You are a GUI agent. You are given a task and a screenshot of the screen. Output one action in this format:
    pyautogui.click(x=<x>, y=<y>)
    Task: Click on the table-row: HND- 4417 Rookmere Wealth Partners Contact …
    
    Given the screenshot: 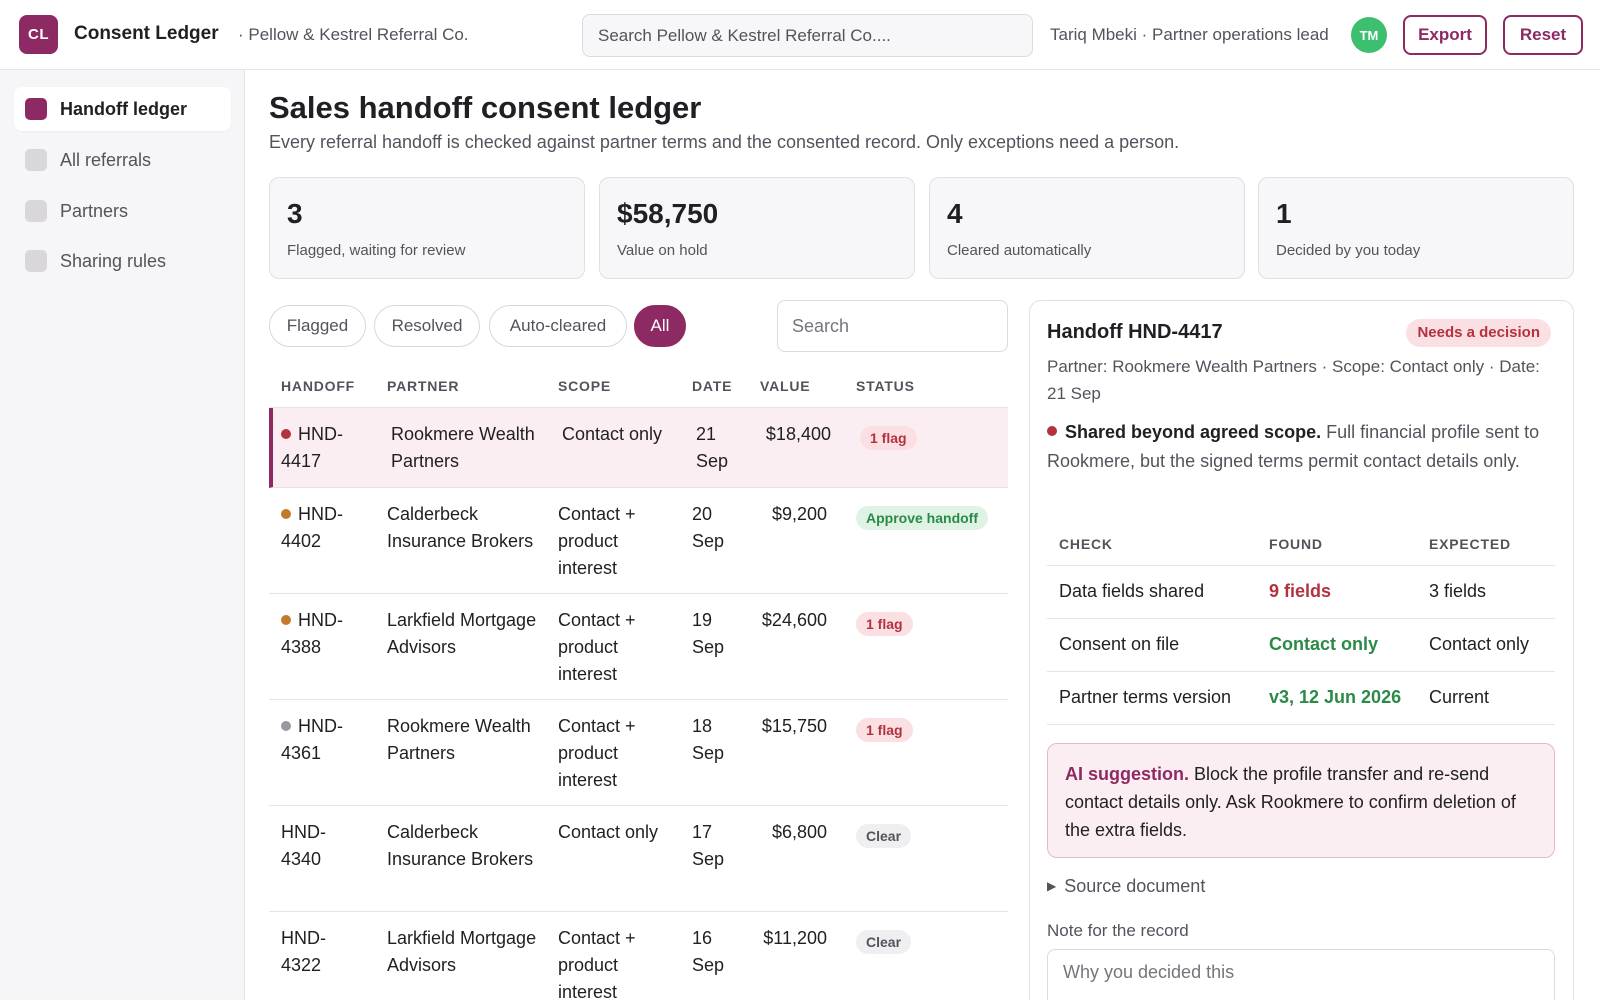 What is the action you would take?
    pyautogui.click(x=638, y=448)
    